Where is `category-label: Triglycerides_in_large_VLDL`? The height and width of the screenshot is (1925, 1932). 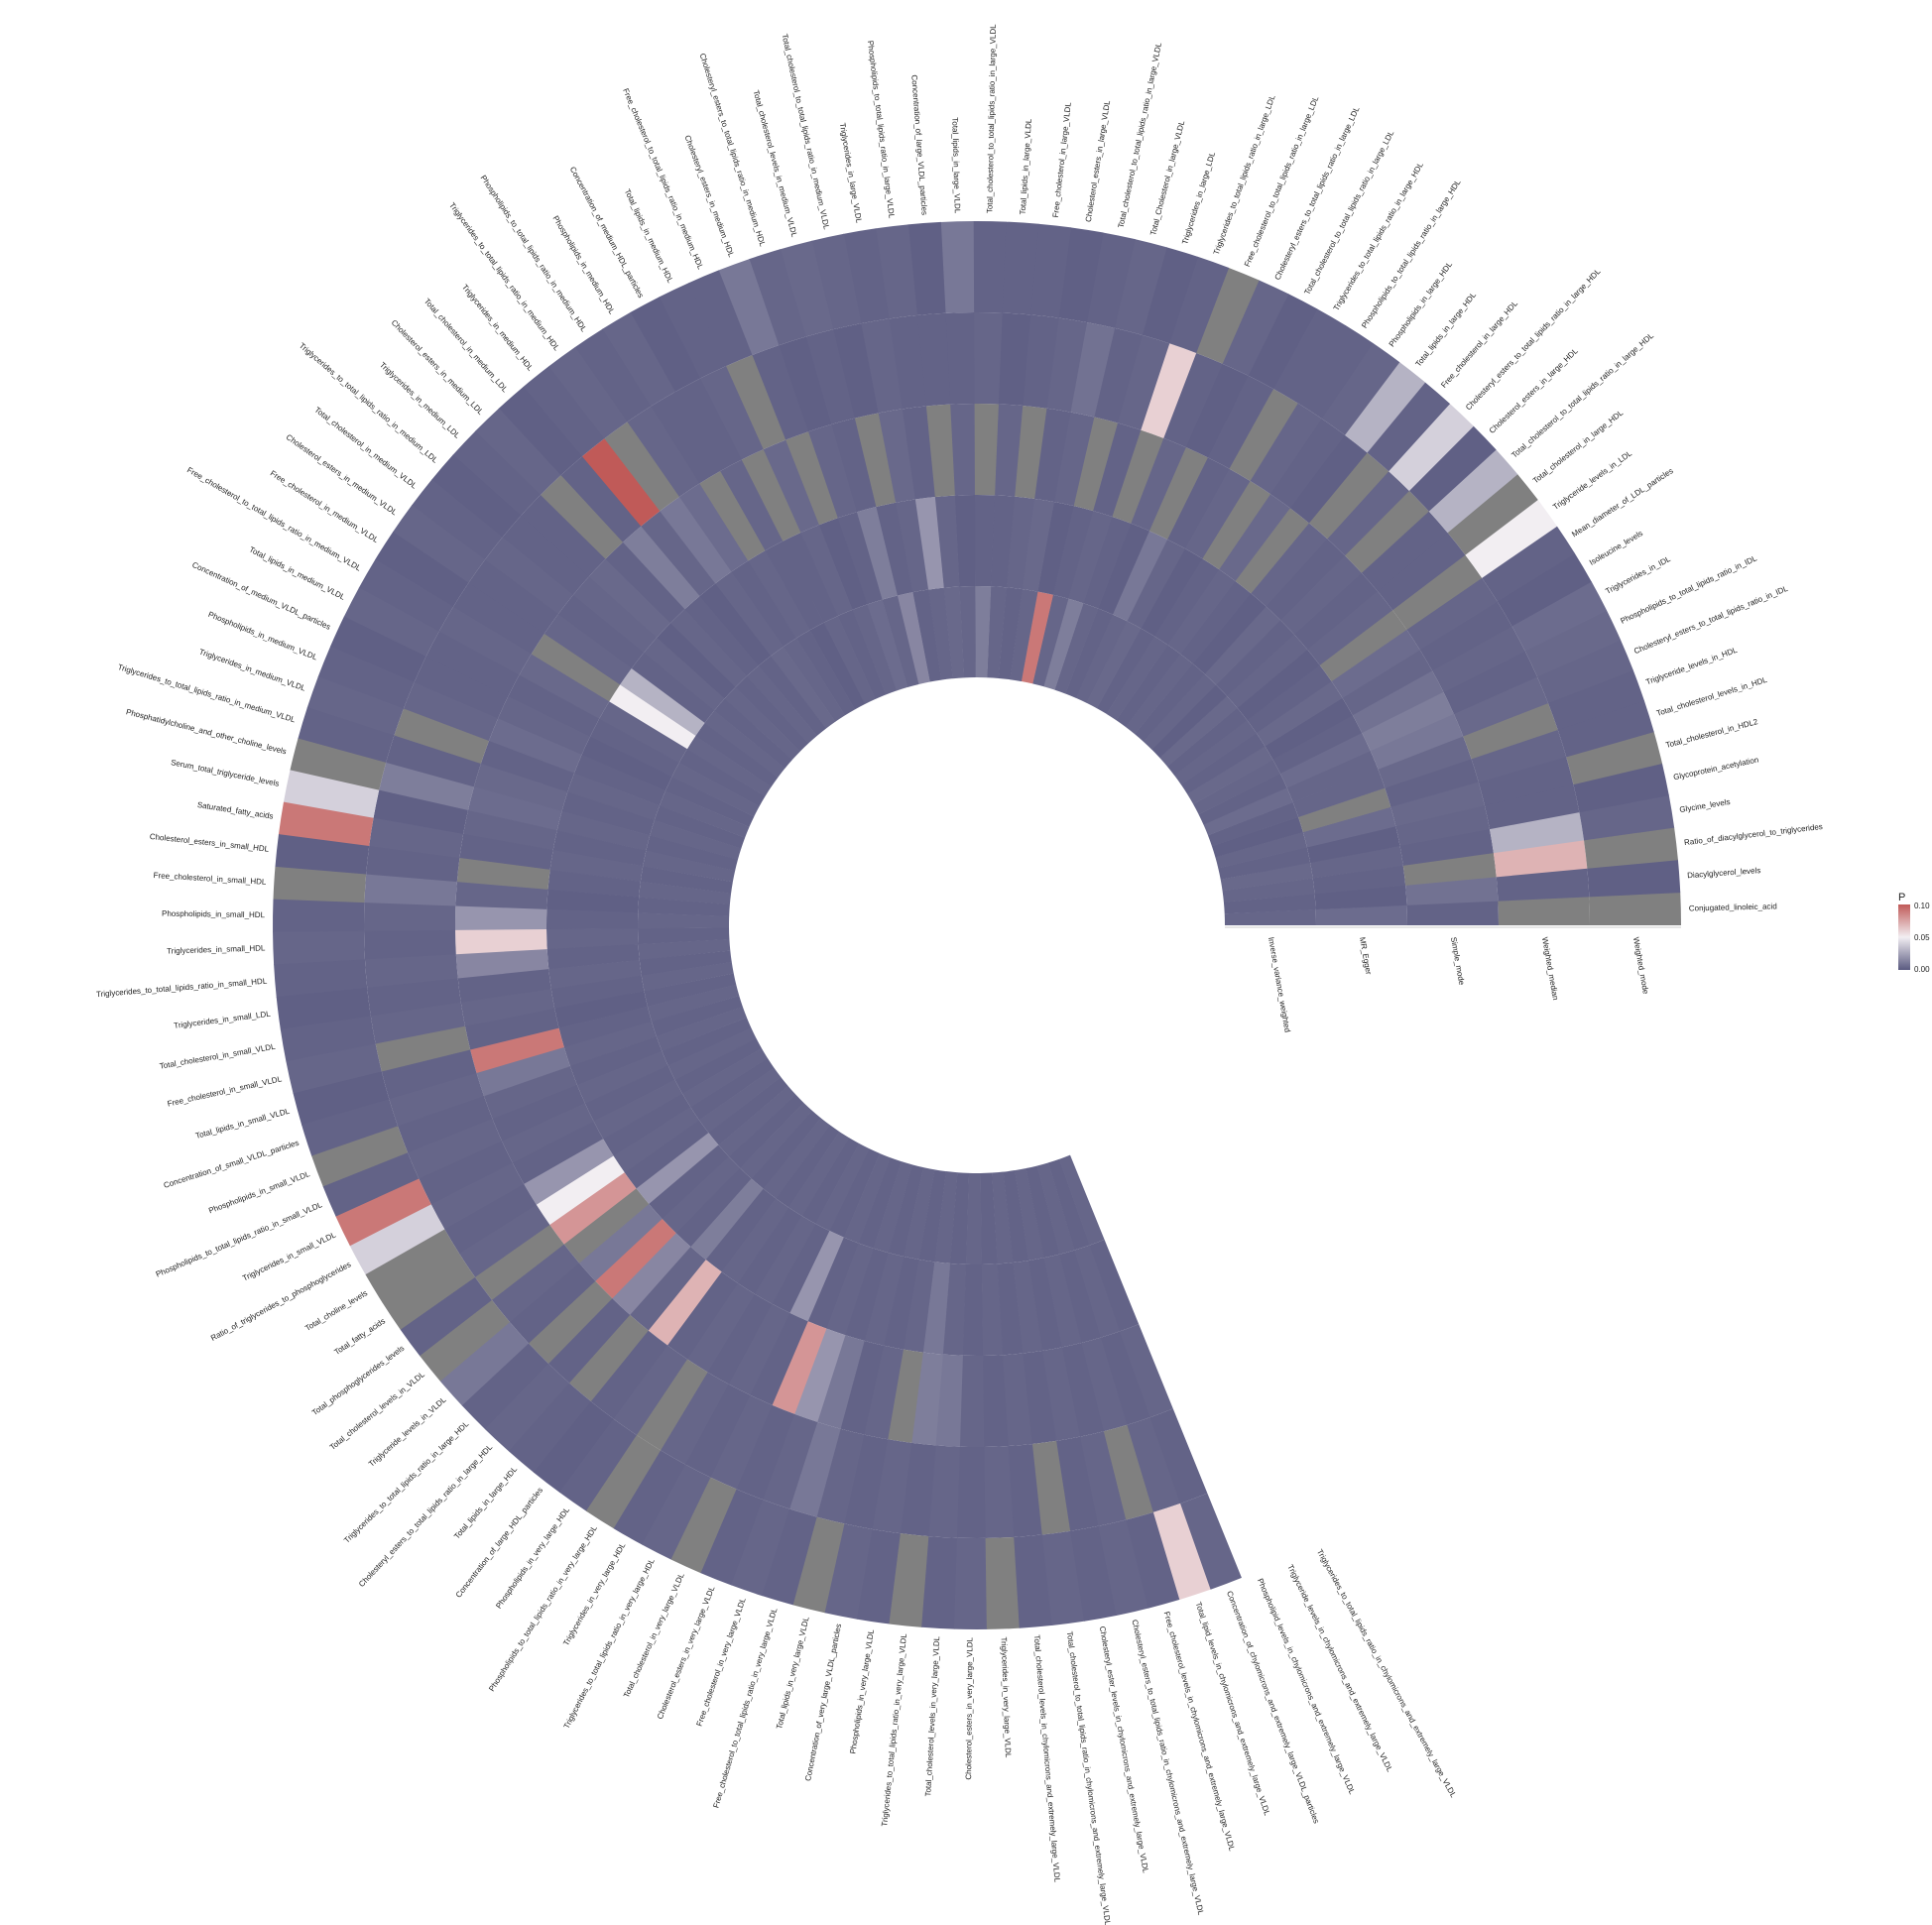
category-label: Triglycerides_in_large_VLDL is located at coordinates (851, 173).